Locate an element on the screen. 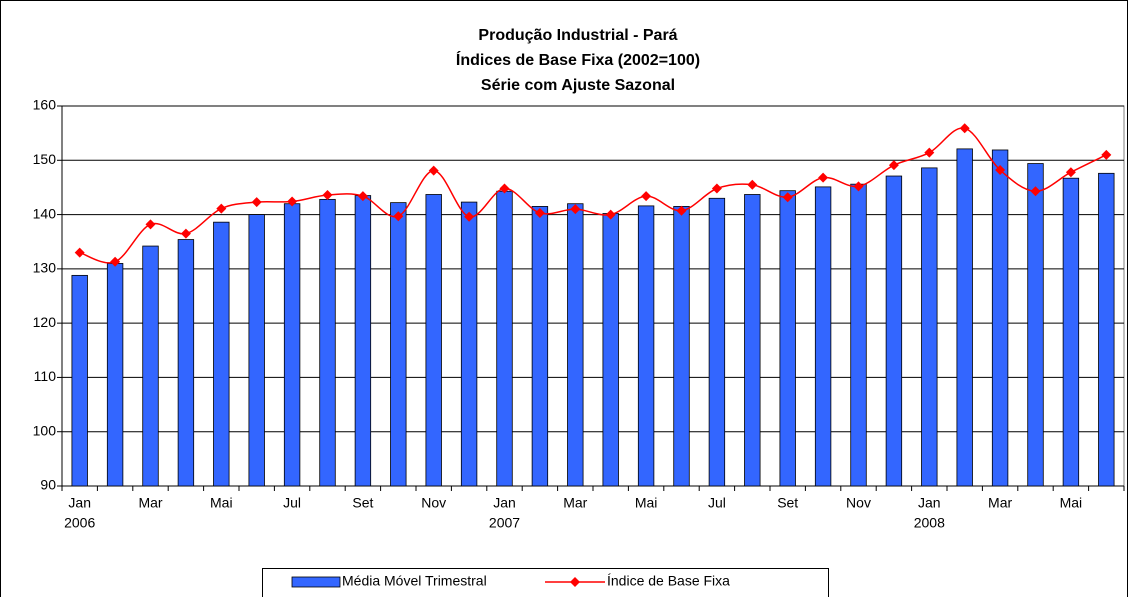 Image resolution: width=1128 pixels, height=597 pixels. legend-label: Média Móvel Trimestral is located at coordinates (414, 581).